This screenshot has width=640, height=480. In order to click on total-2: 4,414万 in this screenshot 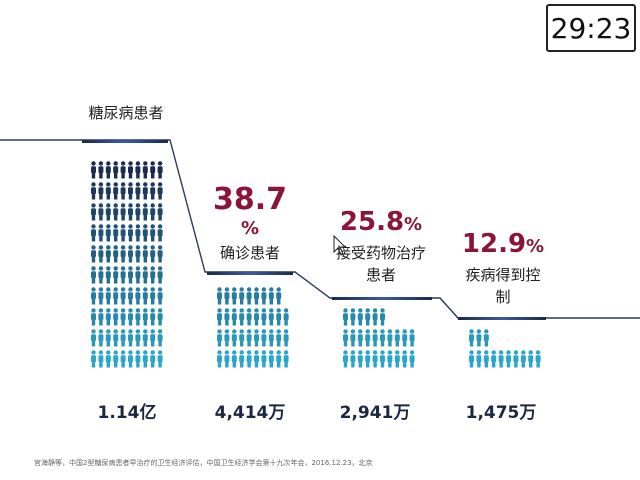, I will do `click(250, 413)`.